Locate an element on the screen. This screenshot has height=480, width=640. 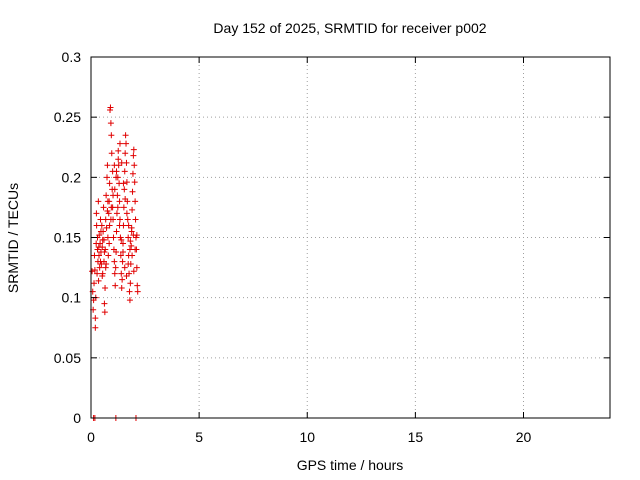
x-tick-label: 10 is located at coordinates (307, 437).